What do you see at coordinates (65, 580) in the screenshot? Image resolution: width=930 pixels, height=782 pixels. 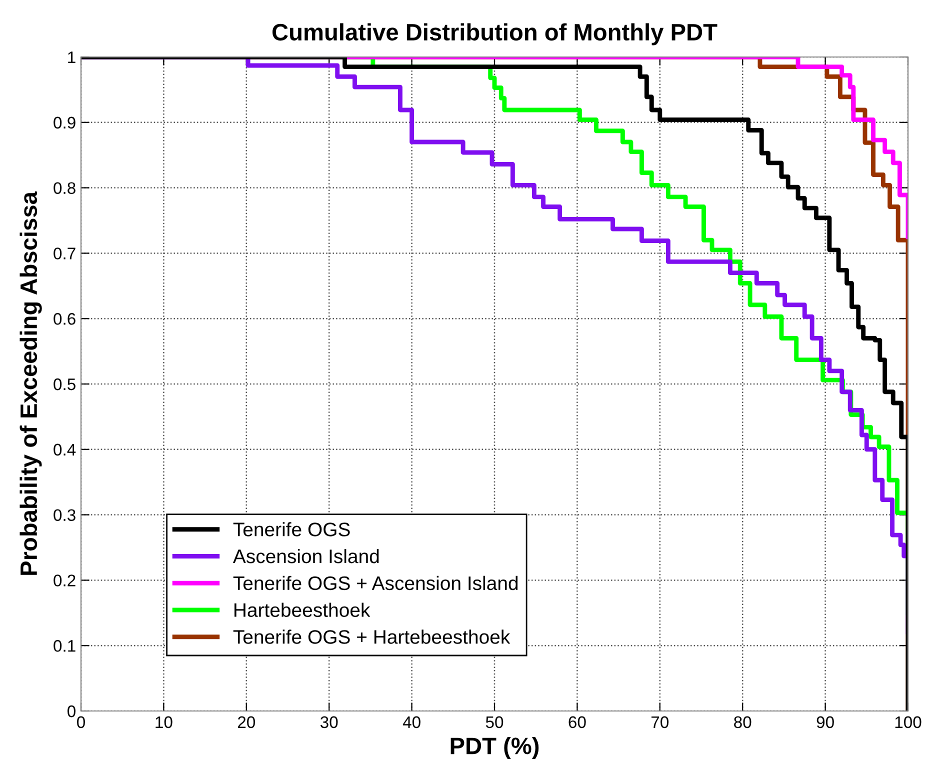 I see `y-tick-label: 0.2` at bounding box center [65, 580].